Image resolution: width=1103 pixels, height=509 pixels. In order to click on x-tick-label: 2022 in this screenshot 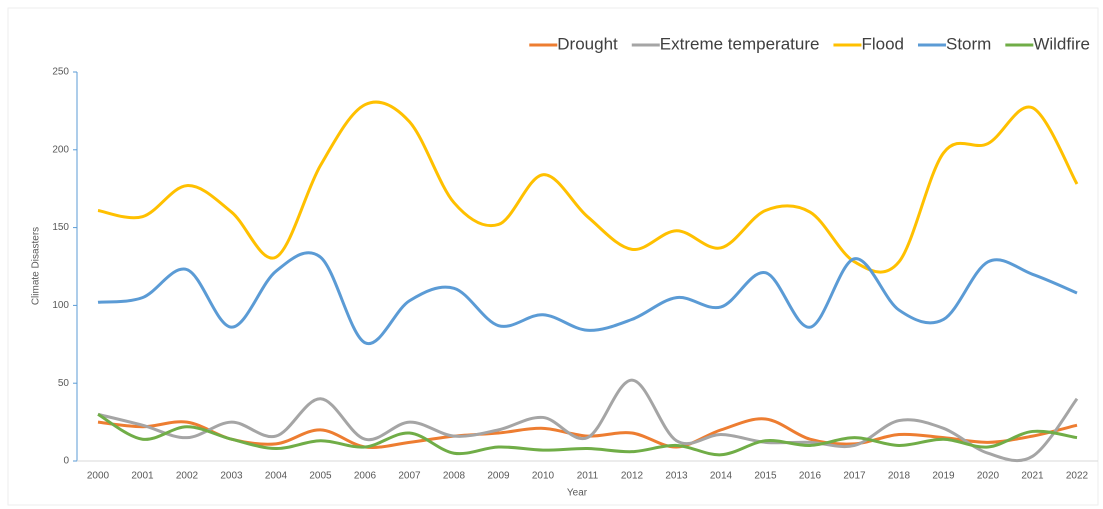, I will do `click(1077, 476)`.